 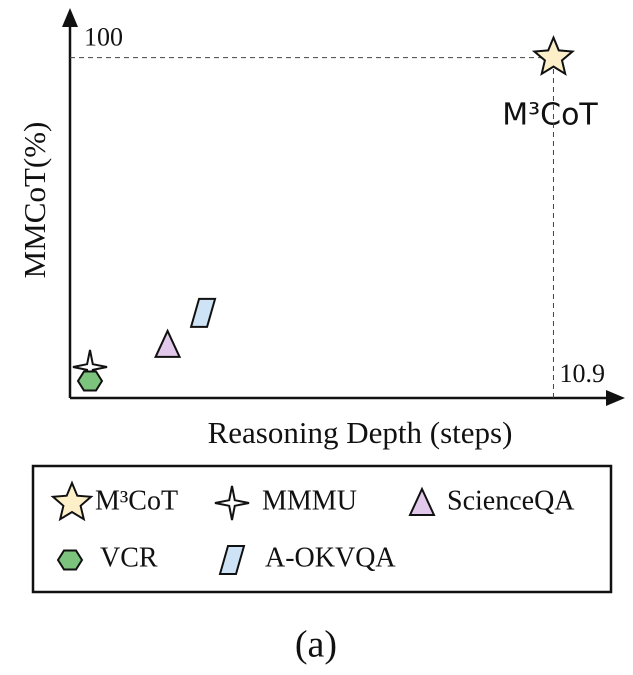 What do you see at coordinates (309, 500) in the screenshot?
I see `legend-label: MMMU` at bounding box center [309, 500].